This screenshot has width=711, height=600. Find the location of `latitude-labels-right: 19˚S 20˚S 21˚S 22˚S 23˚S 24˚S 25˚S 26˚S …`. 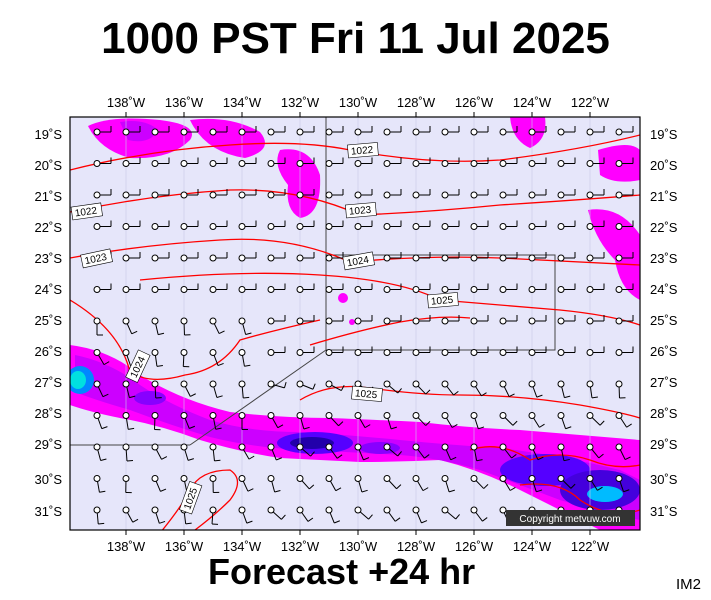

latitude-labels-right: 19˚S 20˚S 21˚S 22˚S 23˚S 24˚S 25˚S 26˚S … is located at coordinates (664, 323).